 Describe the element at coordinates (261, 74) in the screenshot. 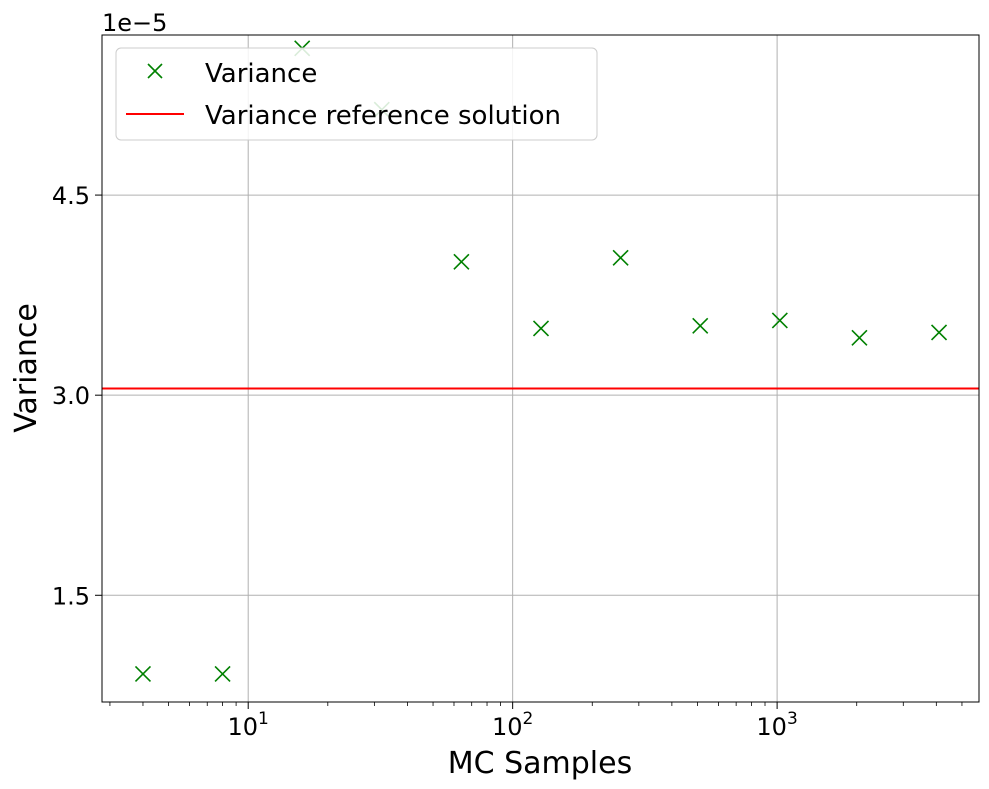

I see `legend-label-variance: Variance` at that location.